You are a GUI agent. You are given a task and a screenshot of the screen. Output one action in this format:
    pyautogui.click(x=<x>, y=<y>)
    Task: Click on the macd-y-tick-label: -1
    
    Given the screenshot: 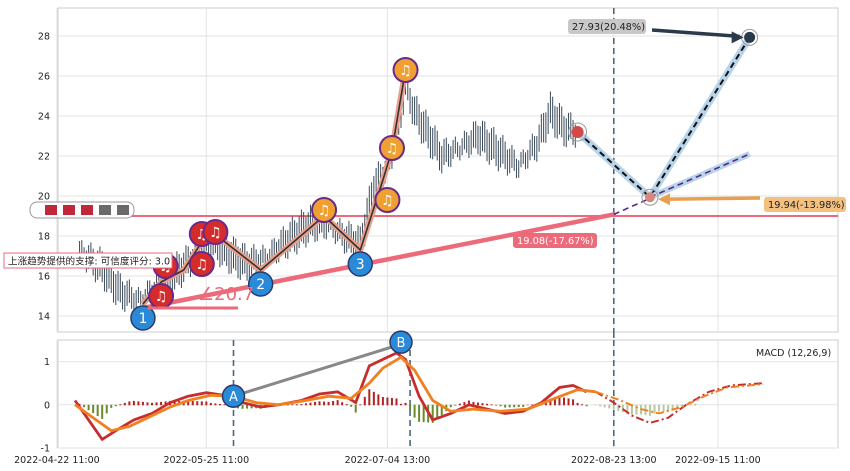 What is the action you would take?
    pyautogui.click(x=45, y=449)
    